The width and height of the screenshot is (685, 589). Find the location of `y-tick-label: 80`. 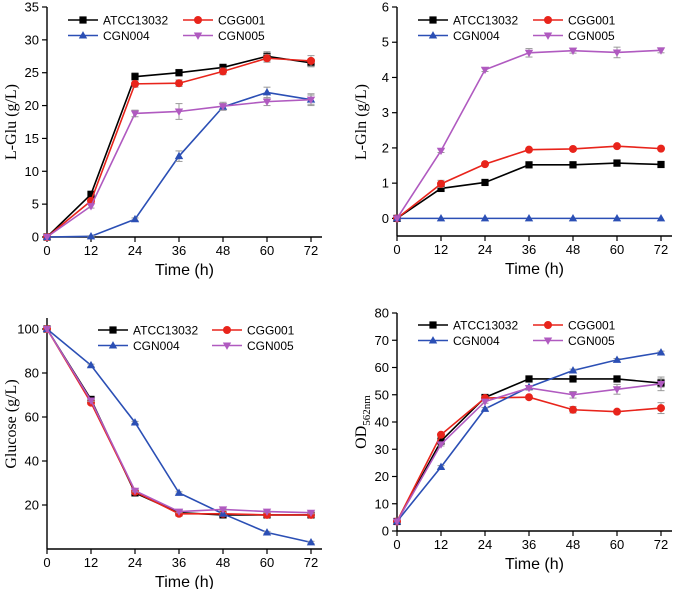

y-tick-label: 80 is located at coordinates (382, 313).